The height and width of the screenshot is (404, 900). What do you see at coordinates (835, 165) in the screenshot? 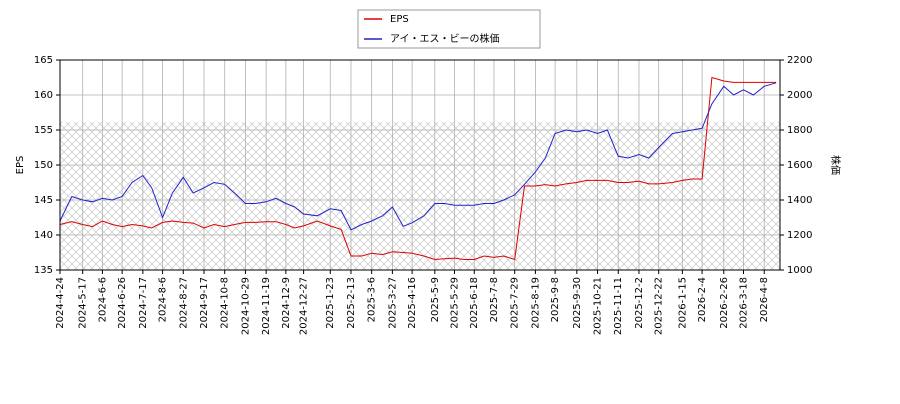
I see `y2-axis-label: 株価` at bounding box center [835, 165].